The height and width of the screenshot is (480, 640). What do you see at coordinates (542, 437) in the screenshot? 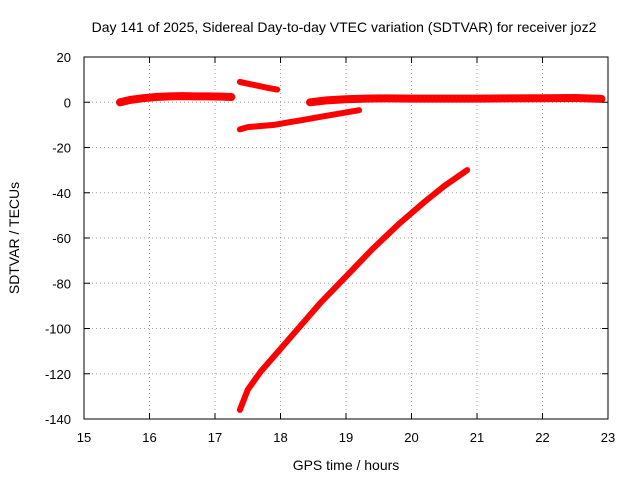
I see `x-tick-label: 22` at bounding box center [542, 437].